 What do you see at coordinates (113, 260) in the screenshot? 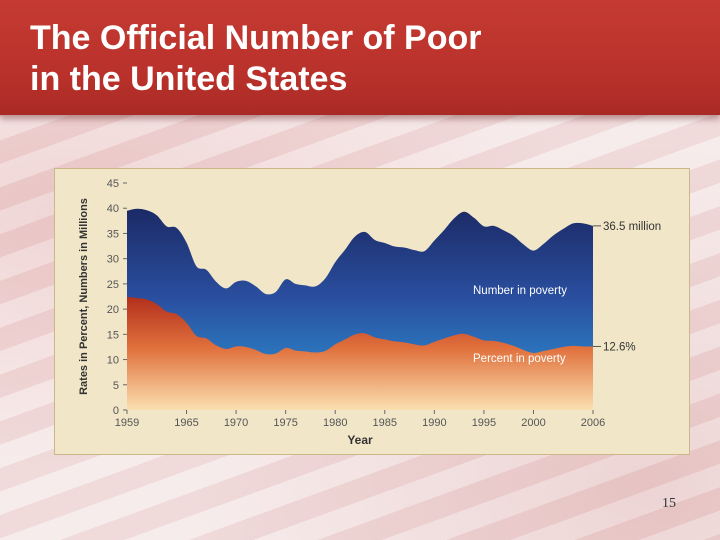
I see `y-tick-label: 30` at bounding box center [113, 260].